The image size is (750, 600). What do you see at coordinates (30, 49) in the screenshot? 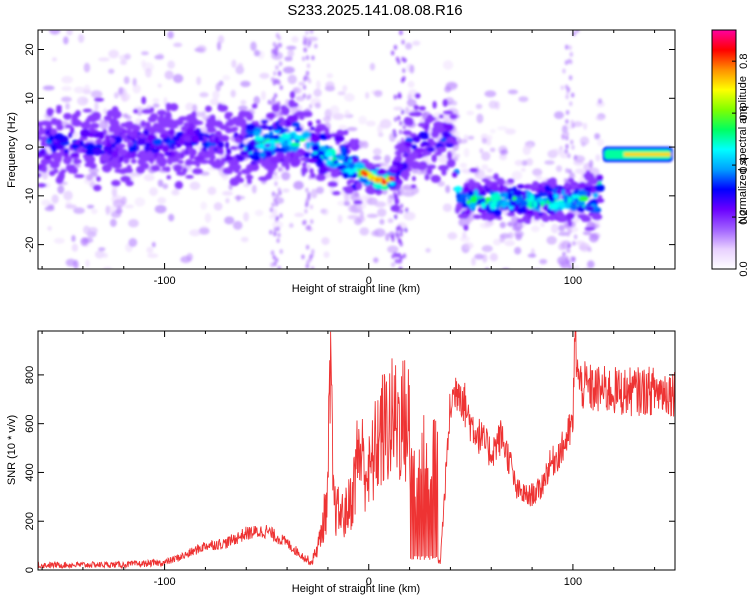
I see `spectrogram-ytick-label: 20` at bounding box center [30, 49].